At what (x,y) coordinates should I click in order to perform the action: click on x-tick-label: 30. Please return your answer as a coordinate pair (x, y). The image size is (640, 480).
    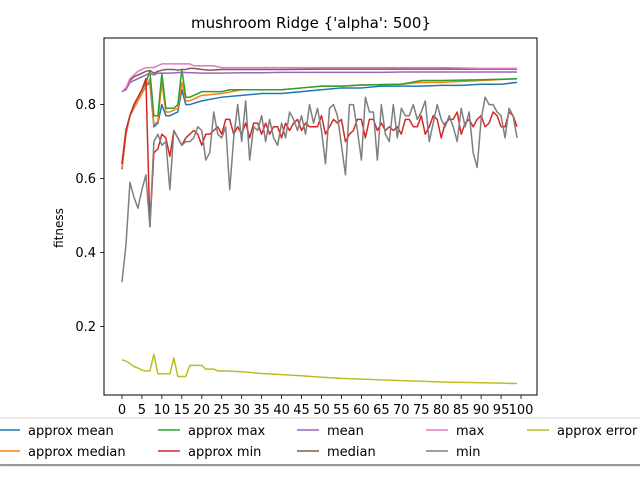
    Looking at the image, I should click on (241, 410).